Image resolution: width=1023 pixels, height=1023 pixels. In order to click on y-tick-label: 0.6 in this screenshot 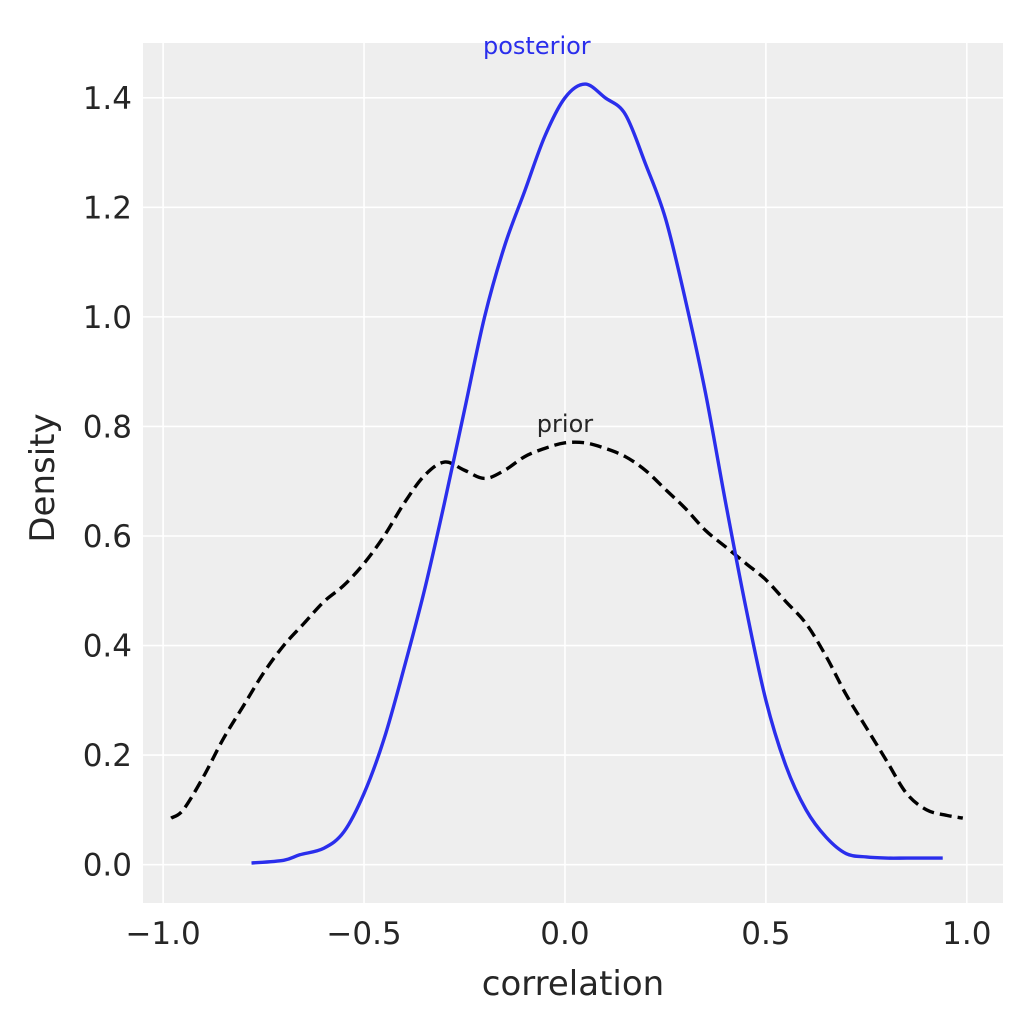, I will do `click(107, 537)`.